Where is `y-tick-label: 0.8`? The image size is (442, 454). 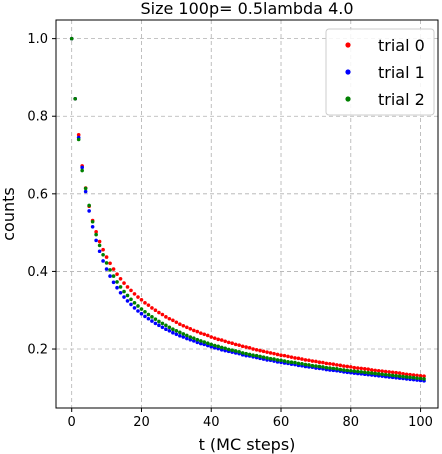
y-tick-label: 0.8 is located at coordinates (37, 117).